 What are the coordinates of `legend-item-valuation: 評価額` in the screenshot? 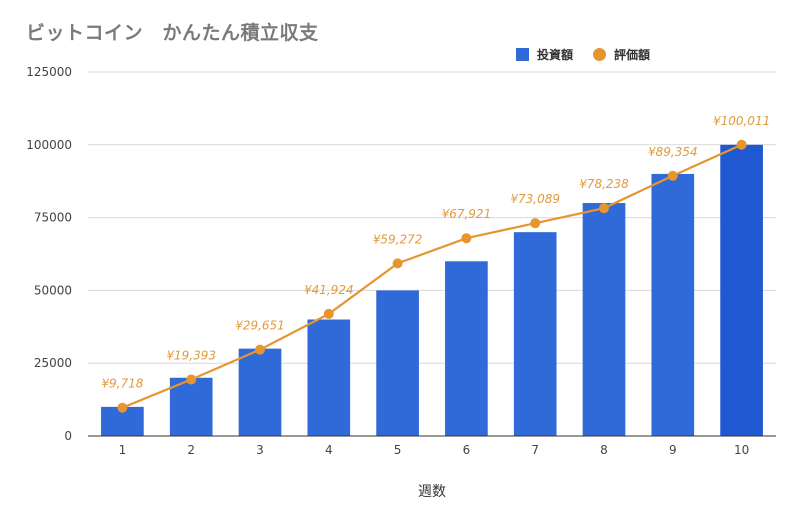 It's located at (621, 54).